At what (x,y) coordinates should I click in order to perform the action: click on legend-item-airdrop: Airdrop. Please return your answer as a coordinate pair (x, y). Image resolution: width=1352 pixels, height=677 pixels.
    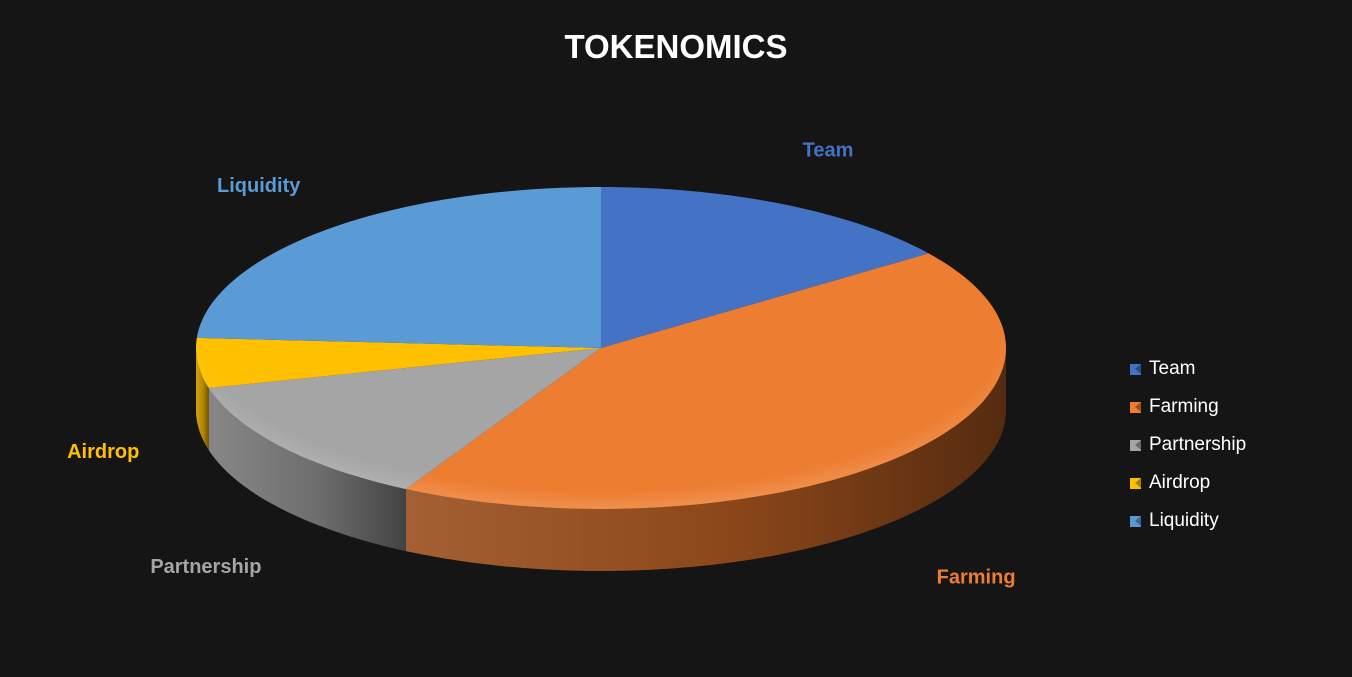
    Looking at the image, I should click on (1188, 483).